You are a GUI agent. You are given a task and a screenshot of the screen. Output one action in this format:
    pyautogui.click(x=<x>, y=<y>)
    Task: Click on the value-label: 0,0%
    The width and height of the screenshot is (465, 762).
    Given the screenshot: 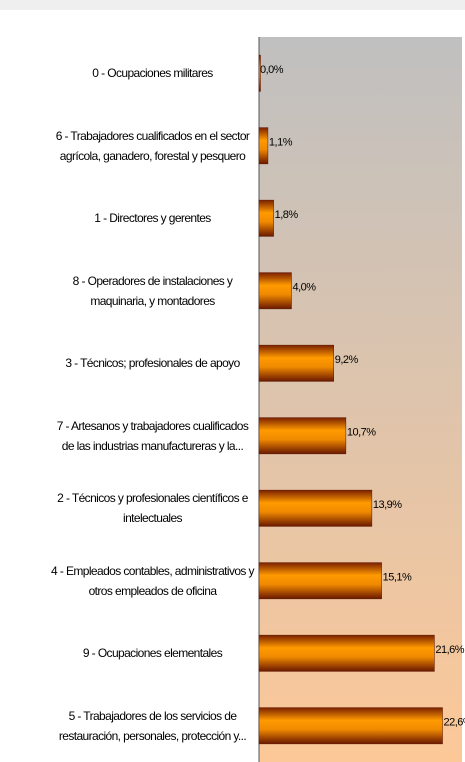 What is the action you would take?
    pyautogui.click(x=272, y=70)
    